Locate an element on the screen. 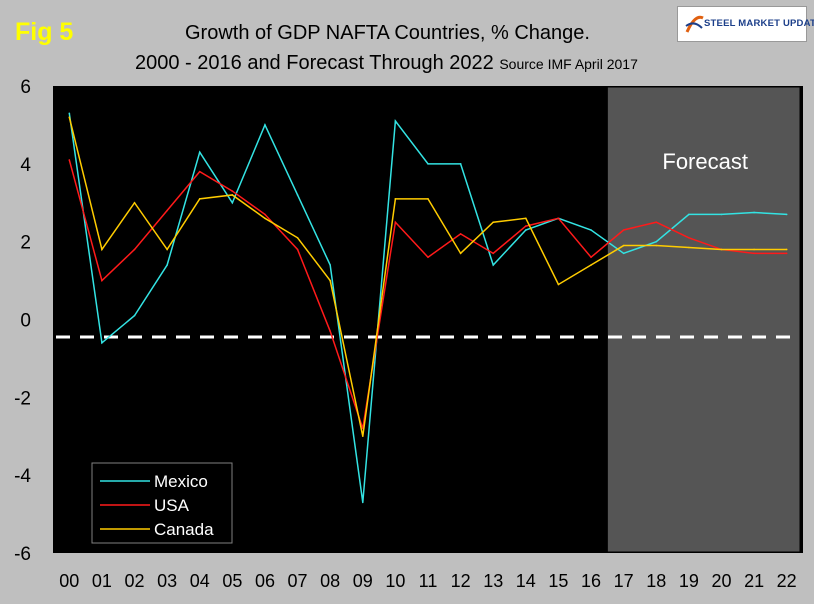  x-tick-label: 09 is located at coordinates (363, 581).